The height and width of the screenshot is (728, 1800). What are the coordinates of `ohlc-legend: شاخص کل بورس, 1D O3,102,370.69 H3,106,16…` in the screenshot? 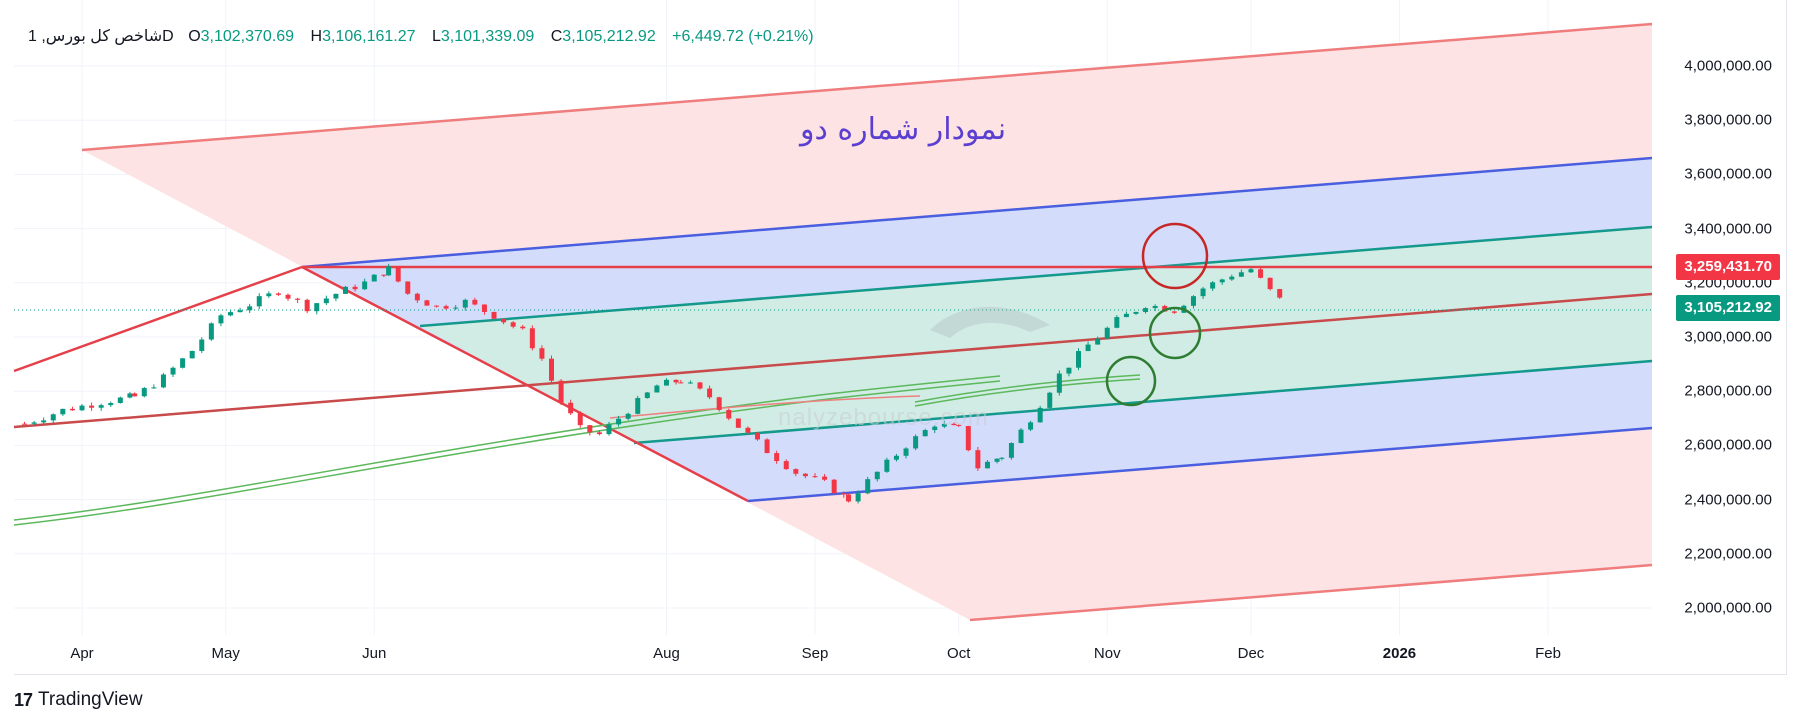 It's located at (421, 36).